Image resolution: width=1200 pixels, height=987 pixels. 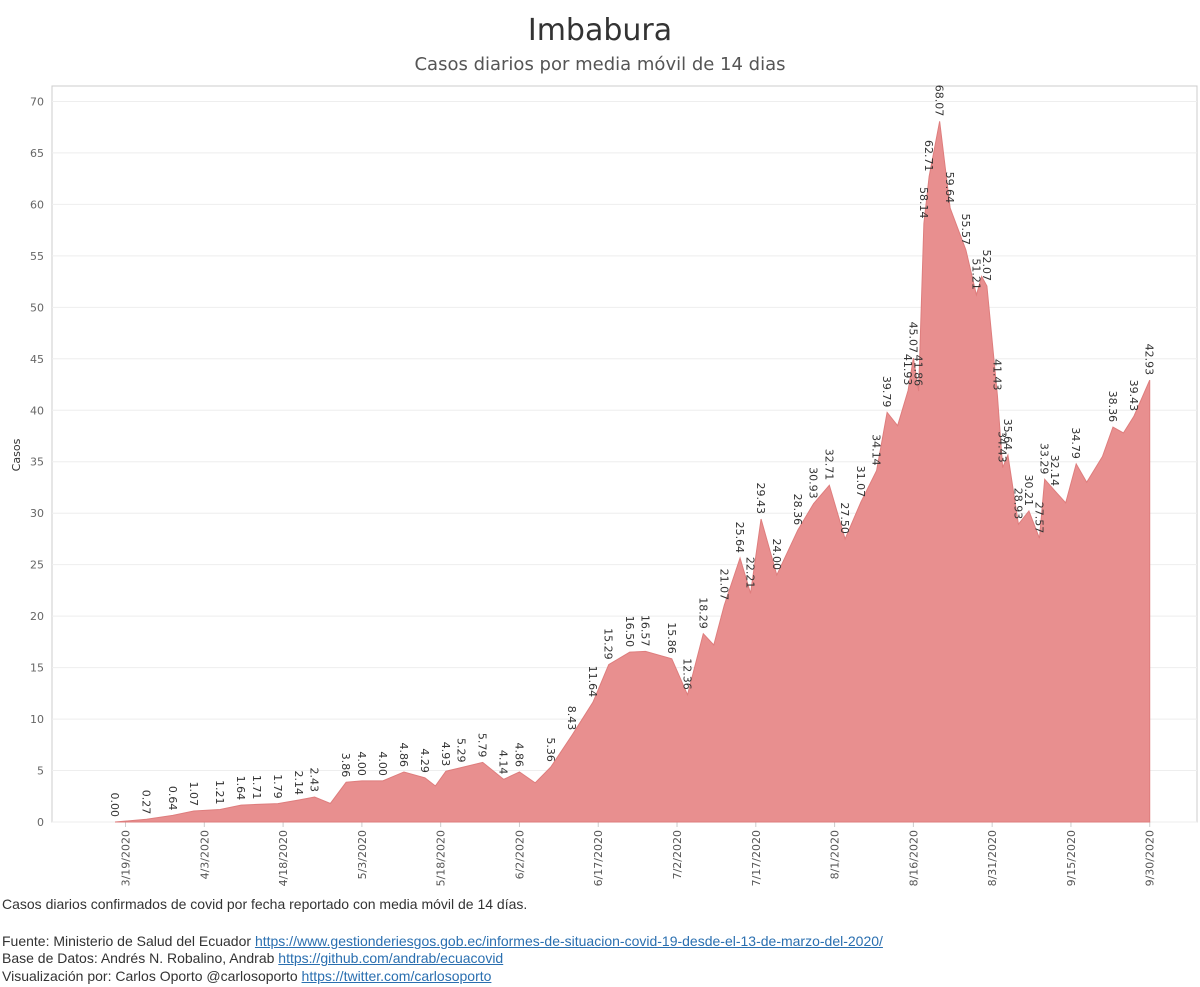 What do you see at coordinates (723, 585) in the screenshot?
I see `value-label: 21.07` at bounding box center [723, 585].